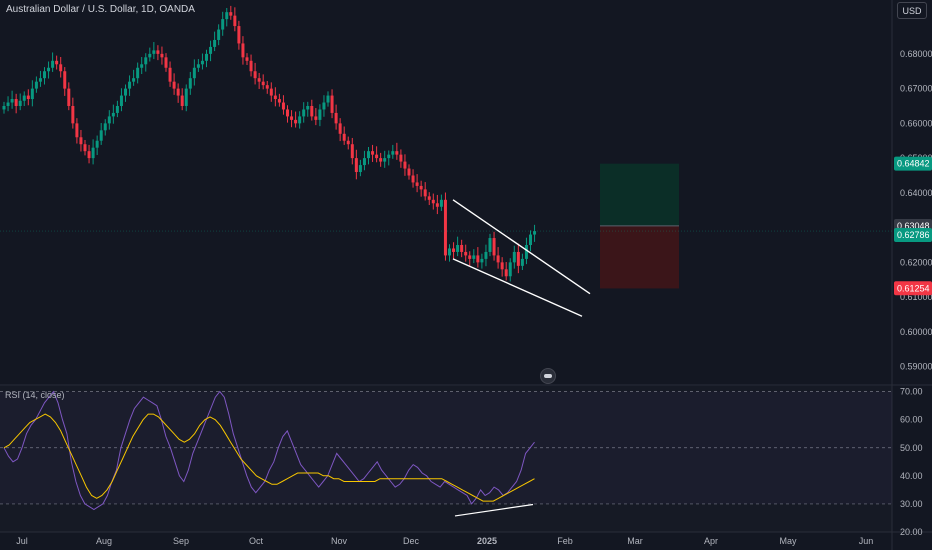 This screenshot has height=550, width=932. What do you see at coordinates (517, 287) in the screenshot?
I see `wedge-lower-line` at bounding box center [517, 287].